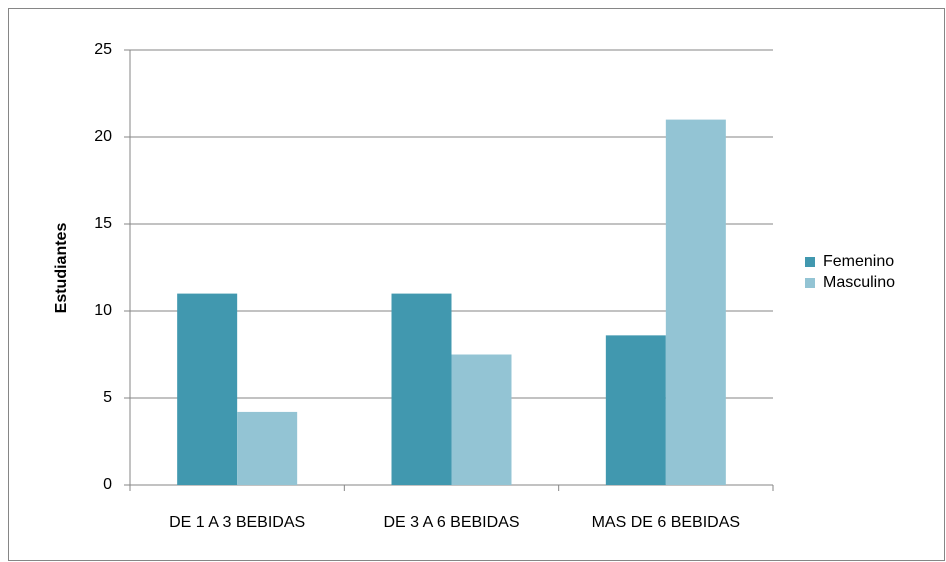 This screenshot has width=946, height=562. Describe the element at coordinates (859, 282) in the screenshot. I see `legend-label: Masculino` at that location.